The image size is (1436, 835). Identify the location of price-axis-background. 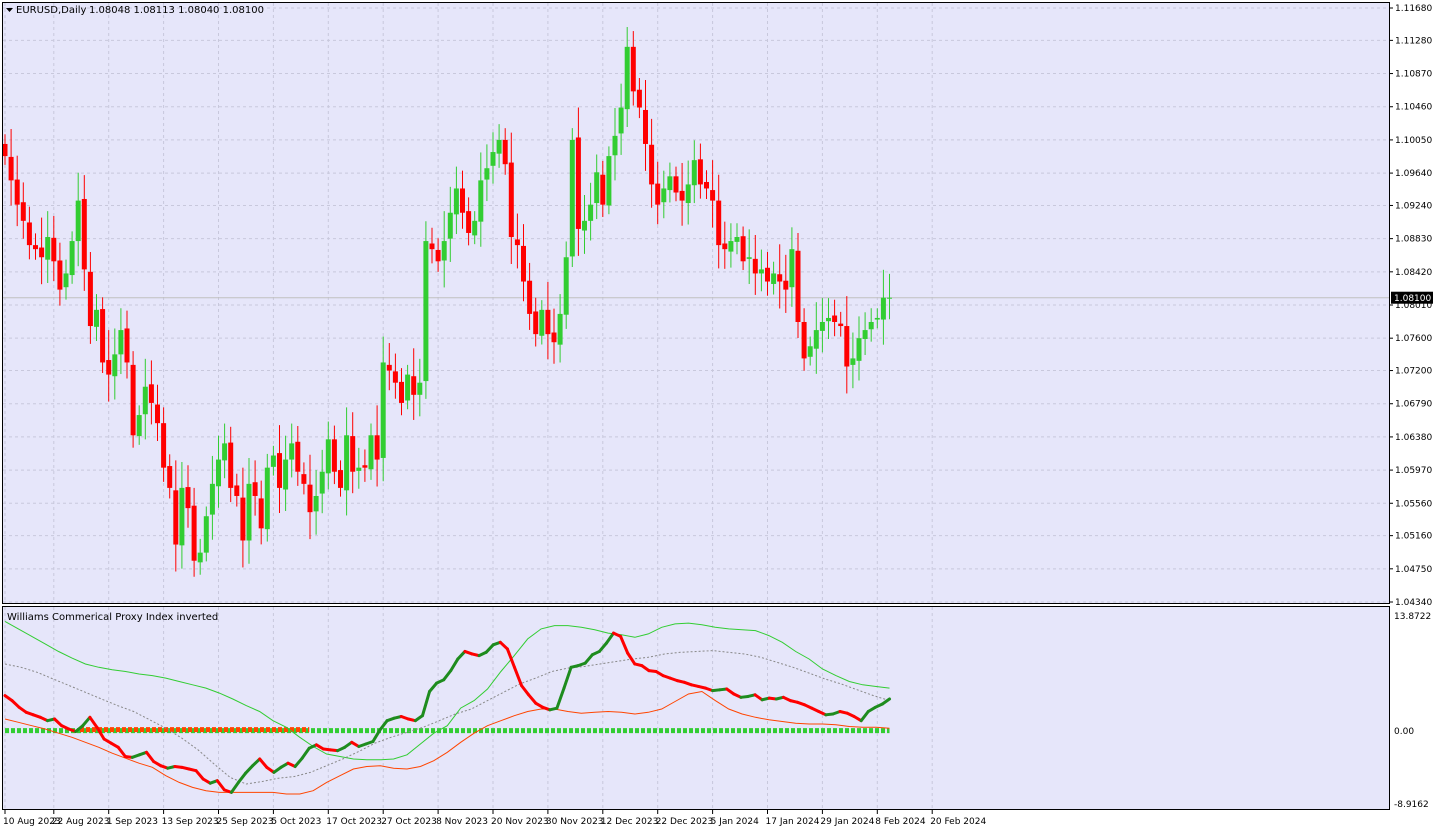
(1413, 406).